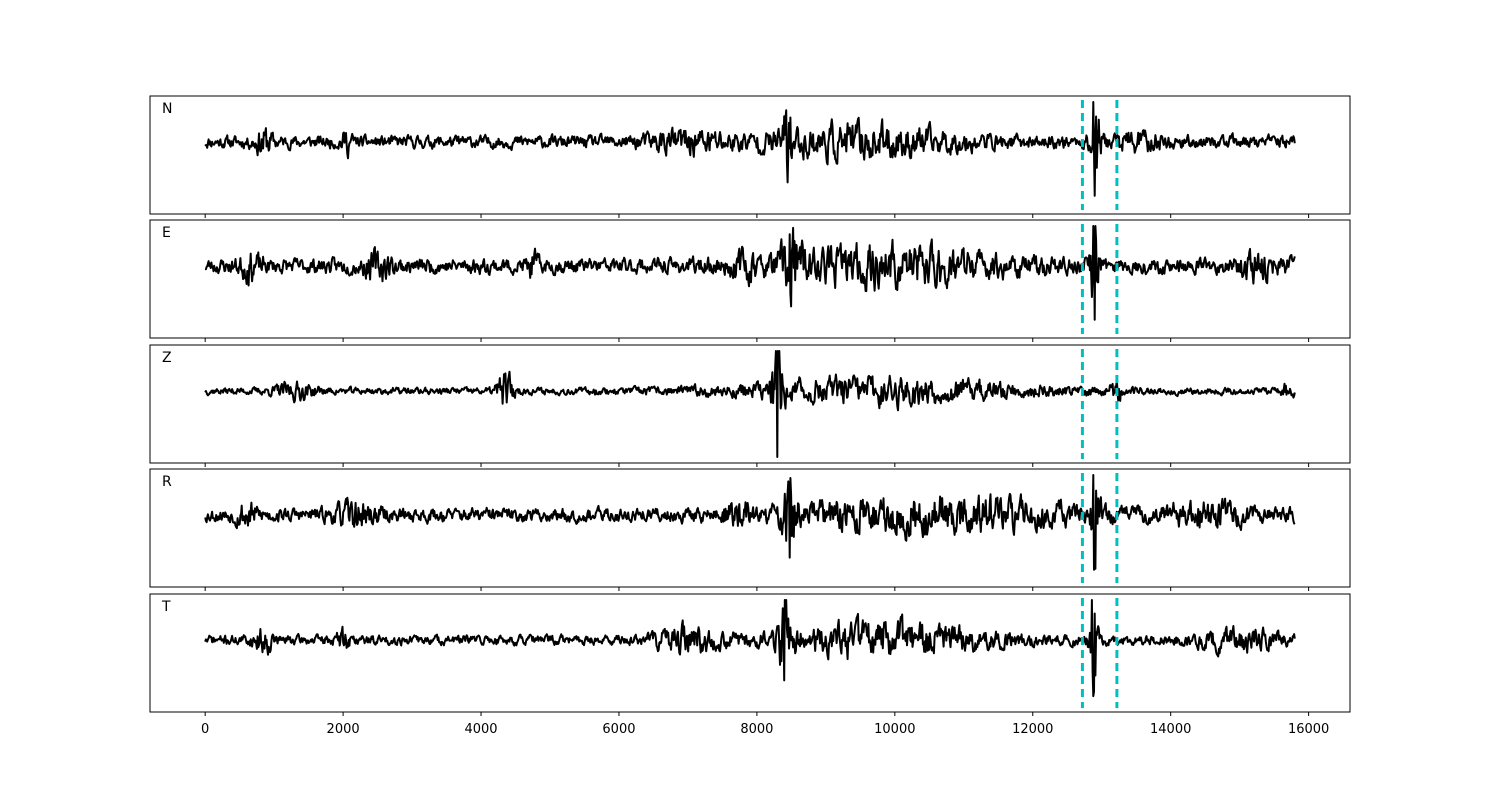 The image size is (1500, 800). What do you see at coordinates (167, 109) in the screenshot?
I see `panel-label-n: N` at bounding box center [167, 109].